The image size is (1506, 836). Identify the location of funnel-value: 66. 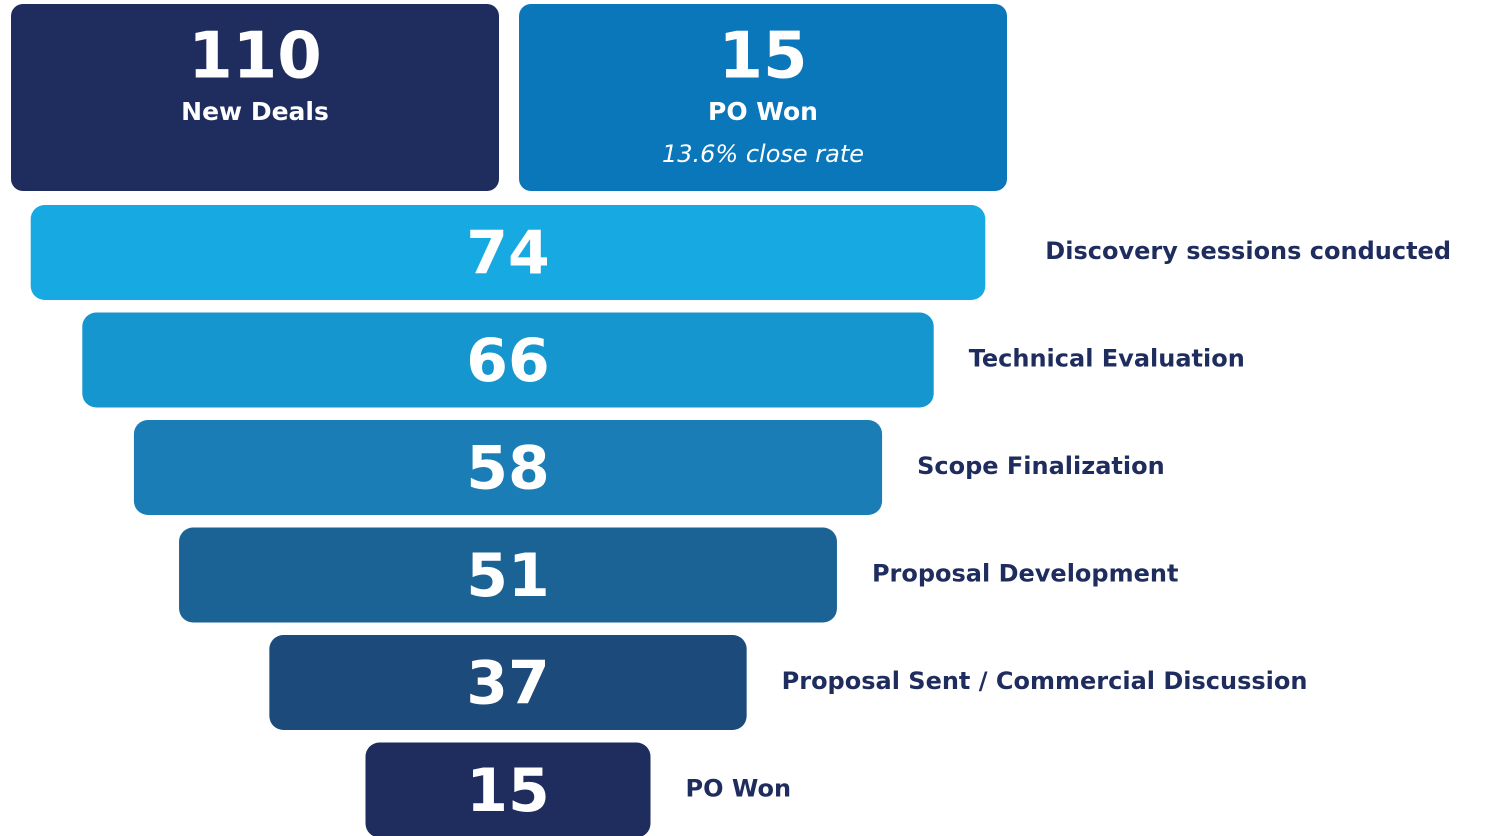
(508, 361).